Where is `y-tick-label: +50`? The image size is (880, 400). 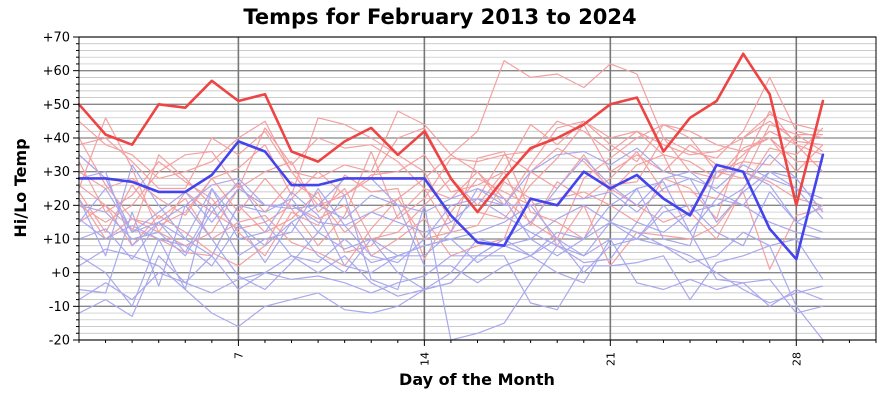 y-tick-label: +50 is located at coordinates (56, 105).